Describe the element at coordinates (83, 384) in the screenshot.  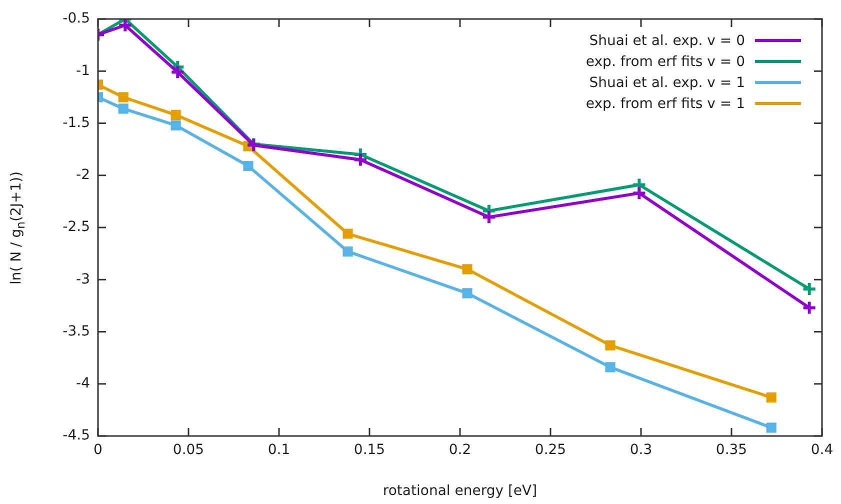
I see `y-tick-label: -4` at that location.